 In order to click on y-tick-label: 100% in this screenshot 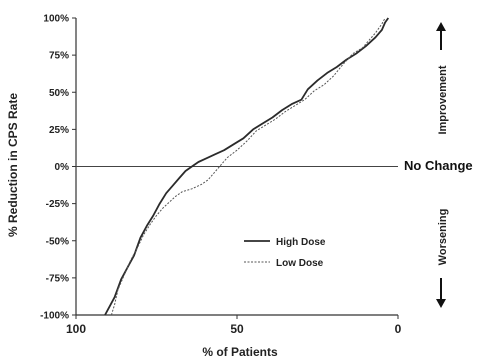, I will do `click(56, 19)`.